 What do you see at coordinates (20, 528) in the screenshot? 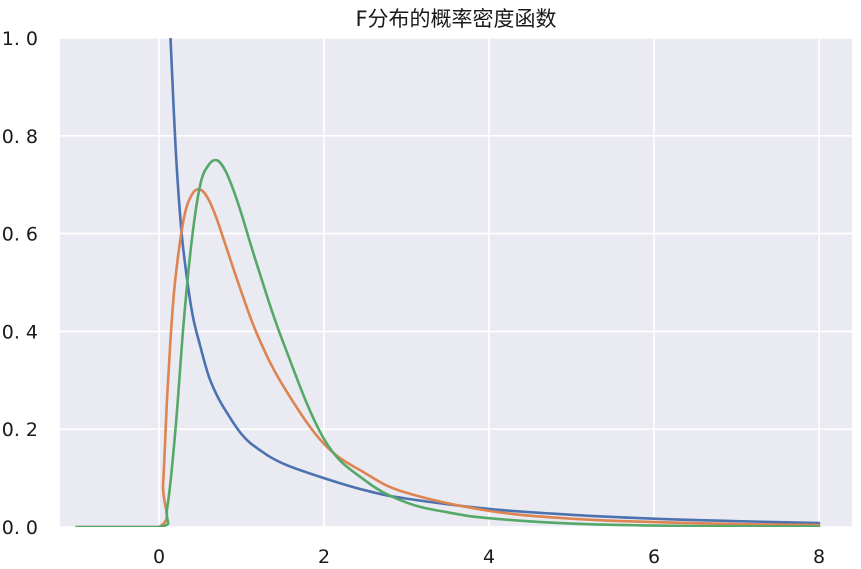
I see `y-tick-label: 0. 0` at bounding box center [20, 528].